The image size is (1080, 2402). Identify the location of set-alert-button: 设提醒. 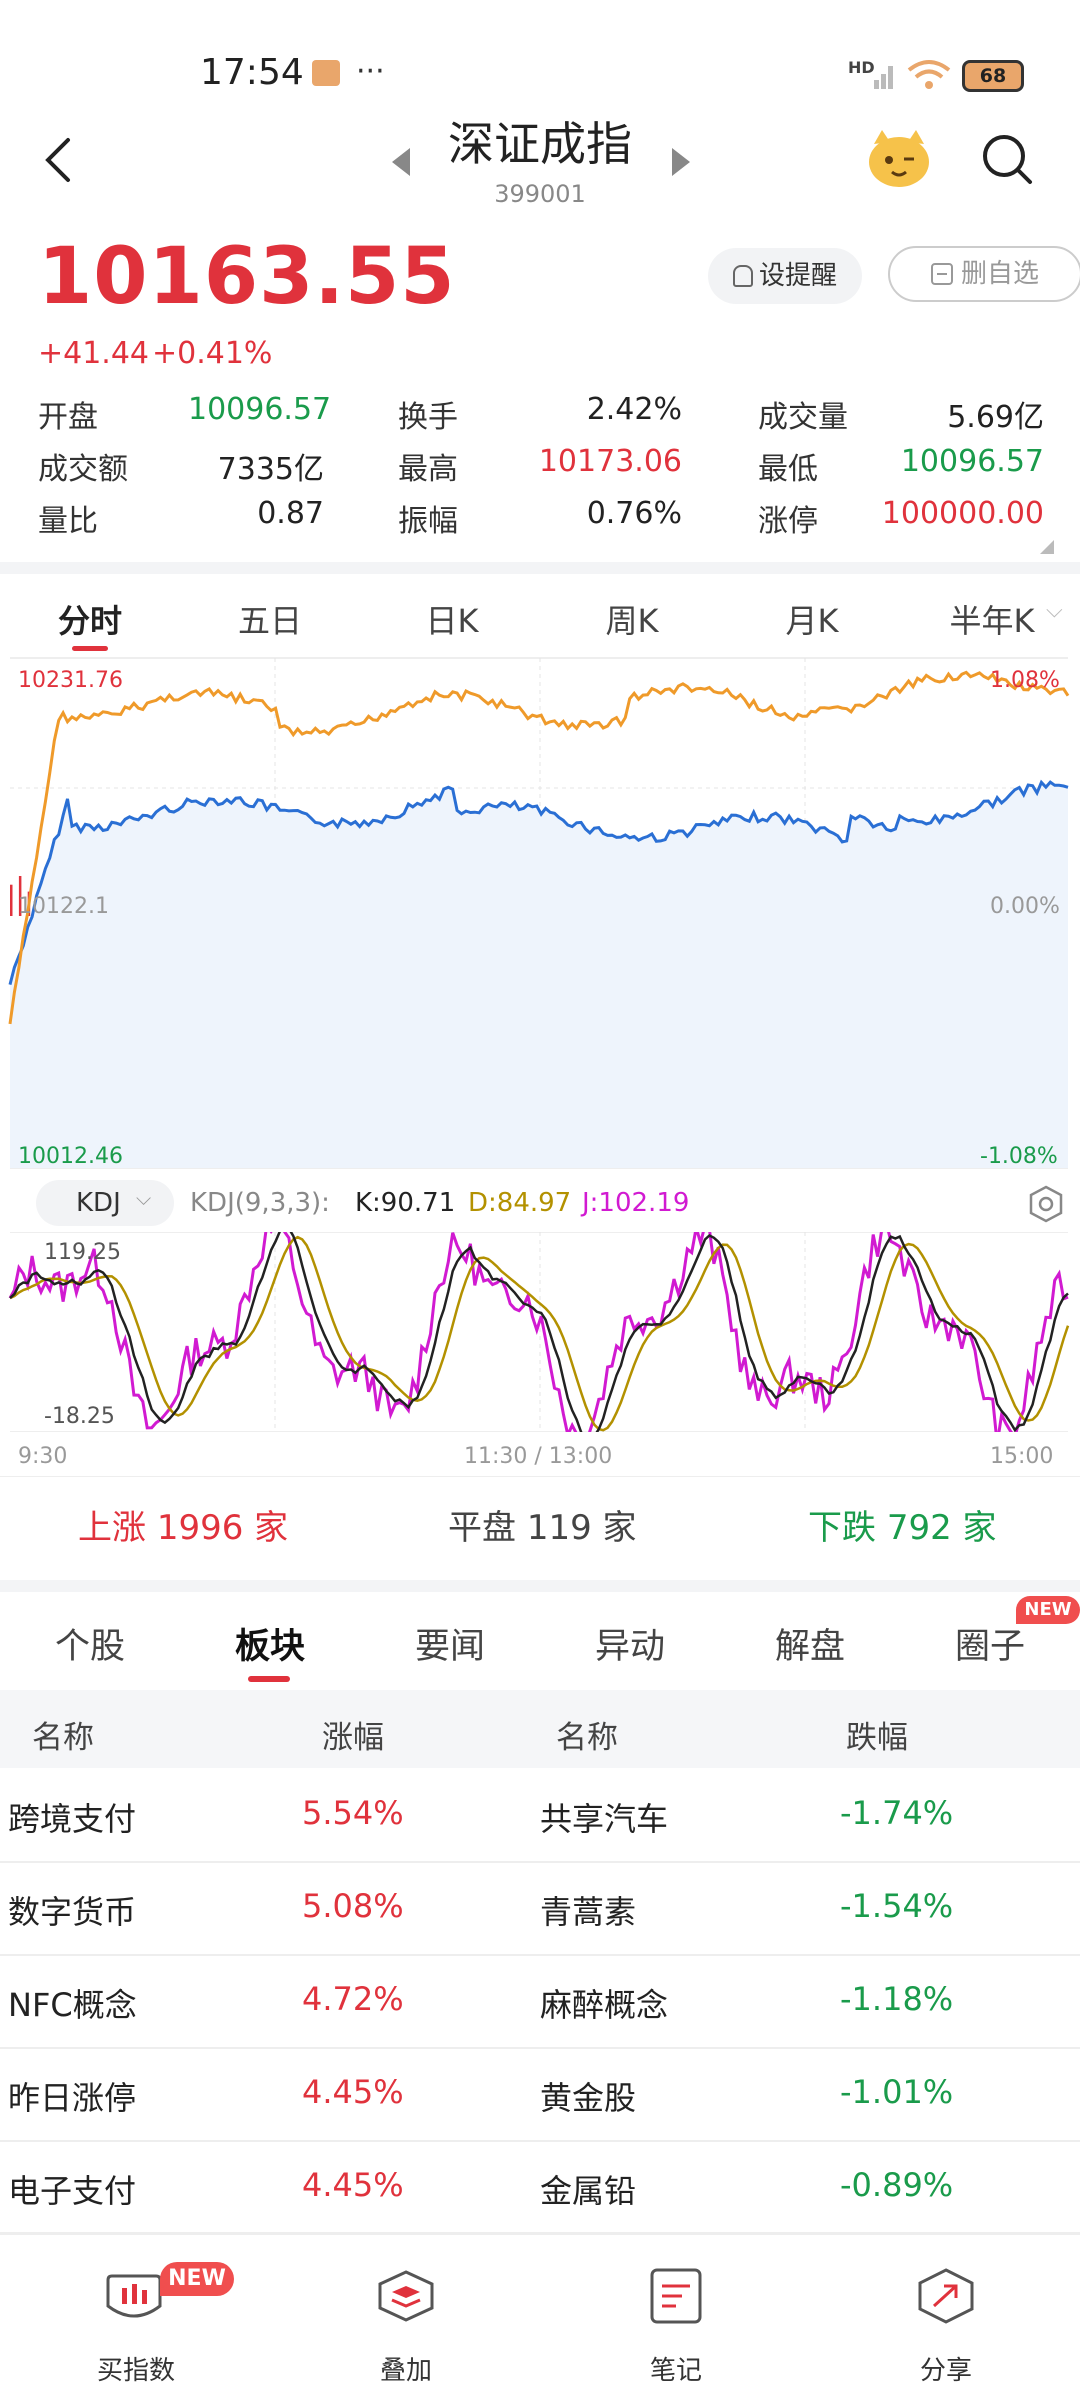
(785, 276).